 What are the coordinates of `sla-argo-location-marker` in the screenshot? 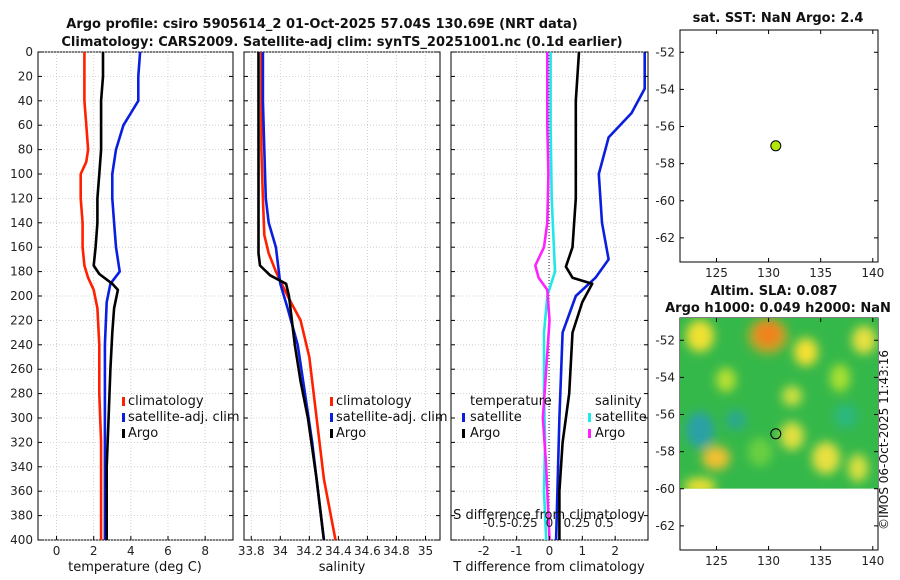 It's located at (776, 434).